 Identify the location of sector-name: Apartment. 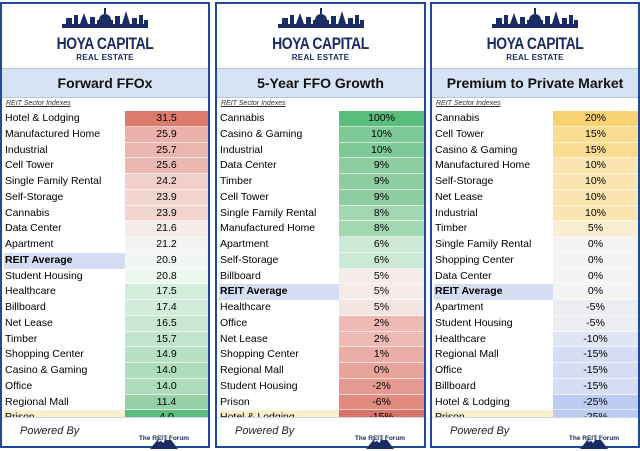
(29, 244).